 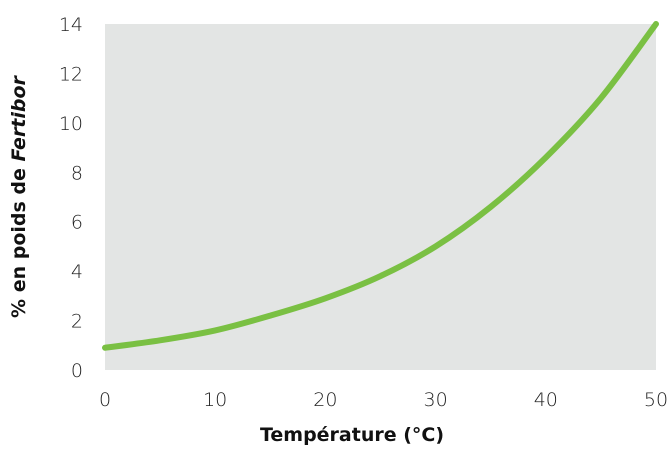 I want to click on y-axis-title-emphasis: Fertibor, so click(x=19, y=117).